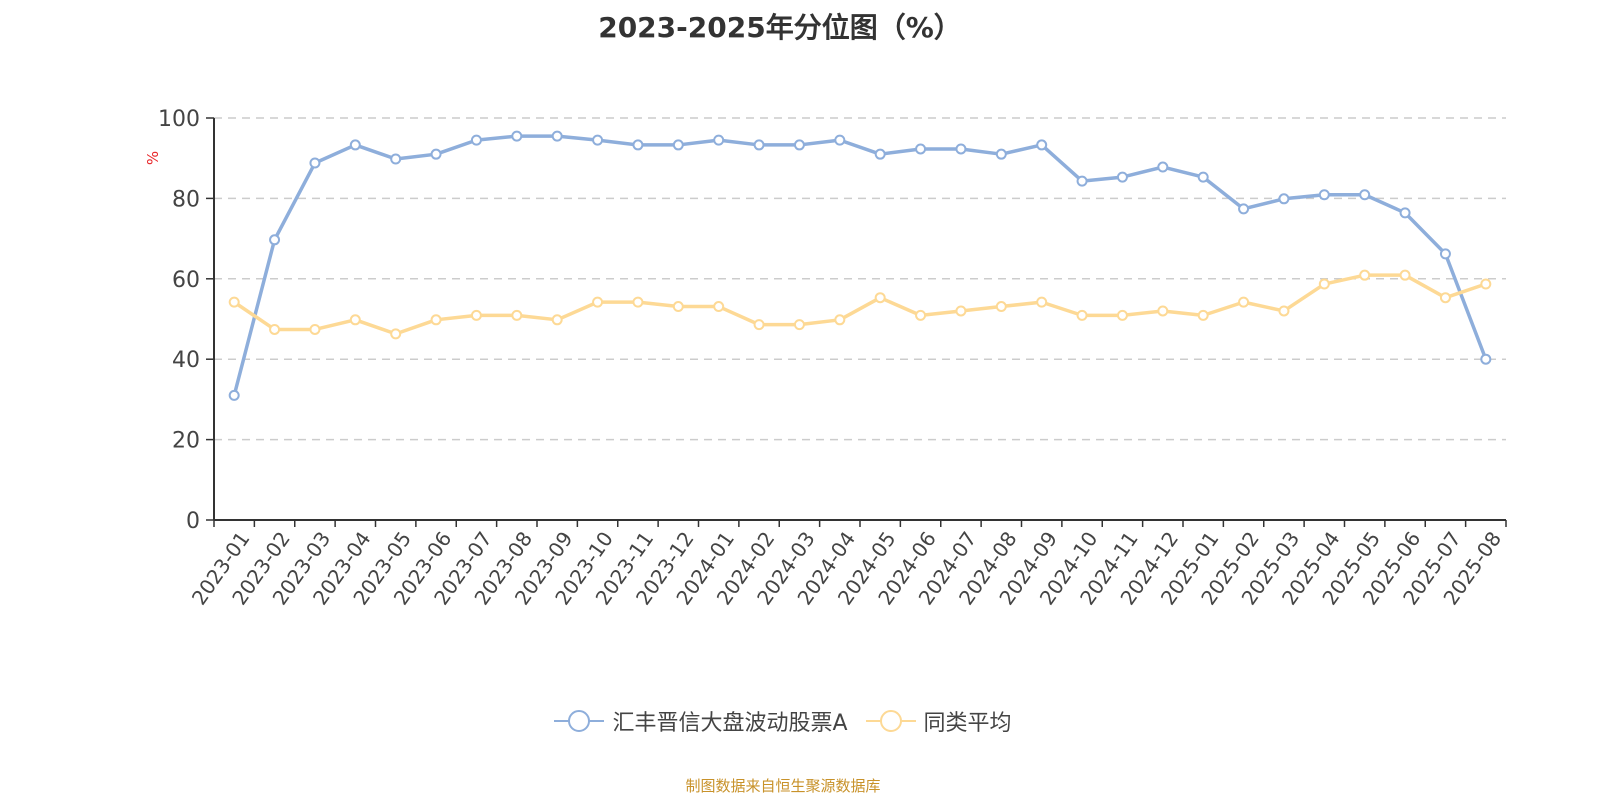  What do you see at coordinates (780, 27) in the screenshot?
I see `chart-title: 2023-2025年分位图（%）` at bounding box center [780, 27].